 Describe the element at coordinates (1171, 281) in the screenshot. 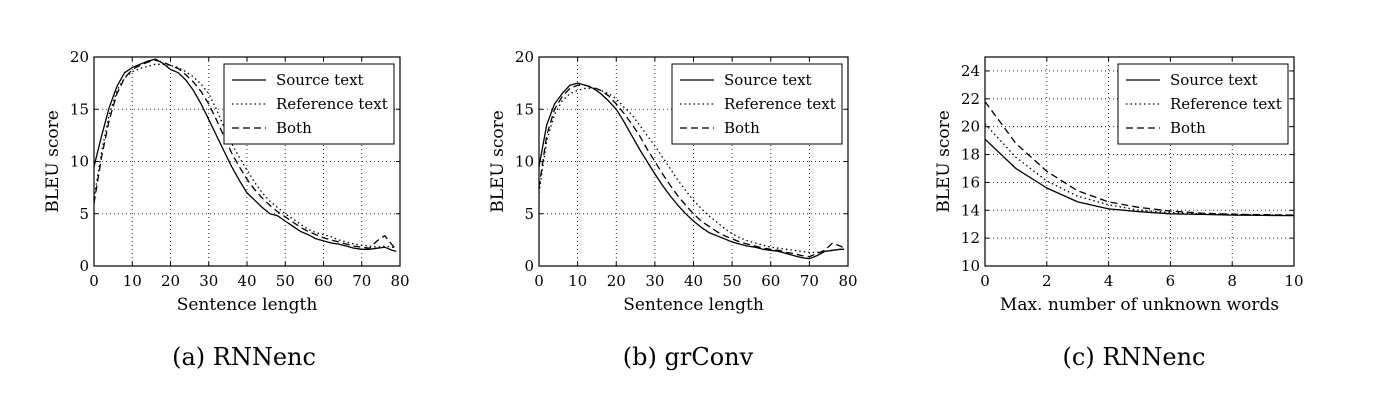

I see `x-tick-label: 6` at that location.